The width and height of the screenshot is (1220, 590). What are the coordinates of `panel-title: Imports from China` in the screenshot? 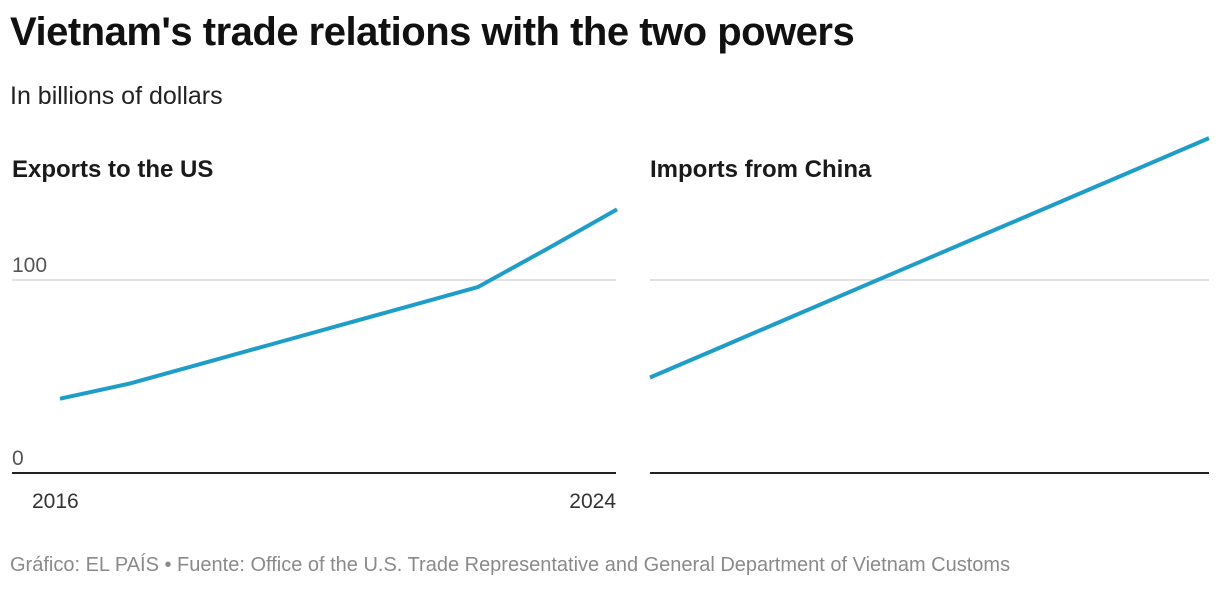 It's located at (761, 169).